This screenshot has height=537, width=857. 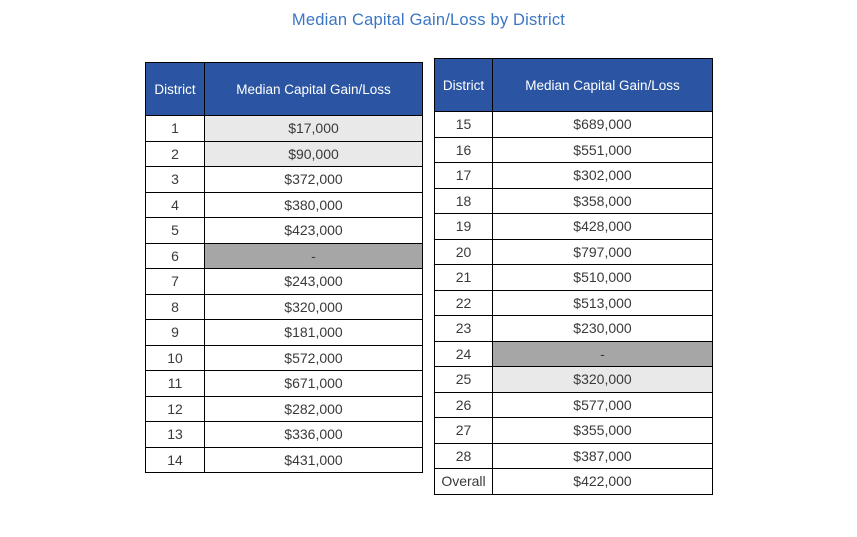 I want to click on table-row: 14 $431,000, so click(x=284, y=459).